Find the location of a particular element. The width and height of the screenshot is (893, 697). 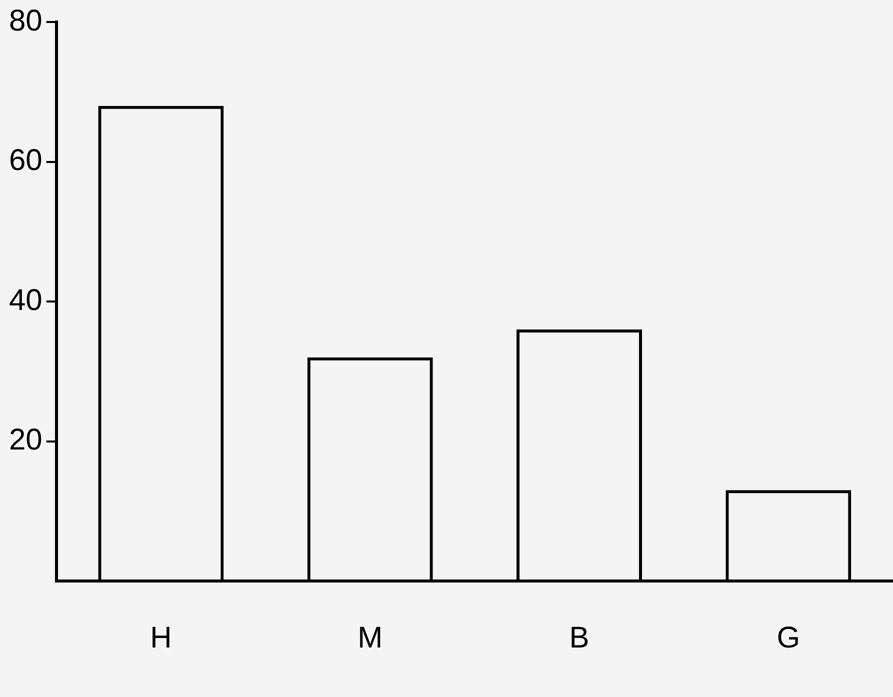

x-tick-label: H is located at coordinates (161, 637).